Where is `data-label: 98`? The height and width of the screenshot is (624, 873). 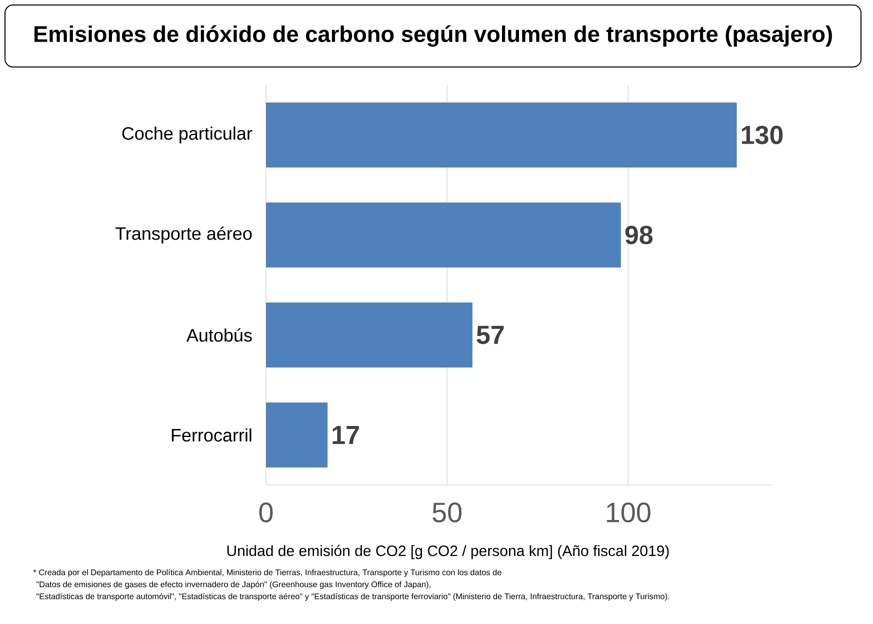
data-label: 98 is located at coordinates (639, 235).